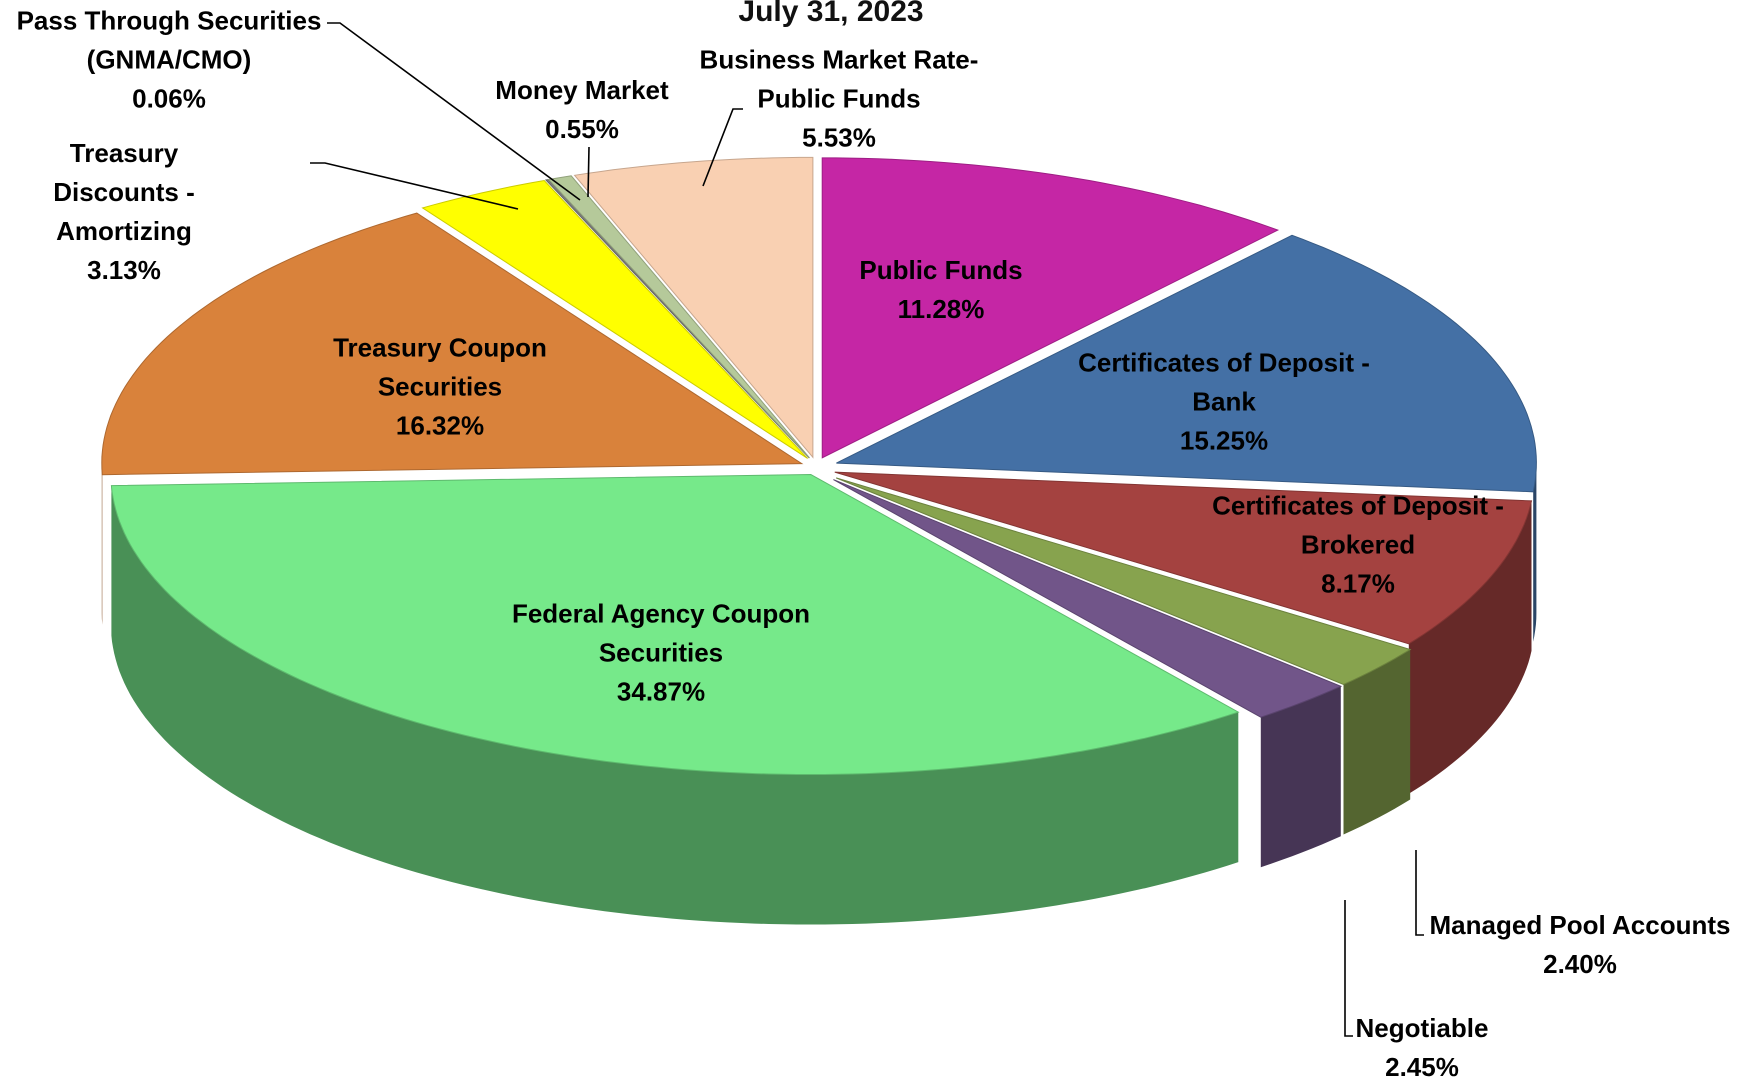 This screenshot has width=1756, height=1078. What do you see at coordinates (1358, 525) in the screenshot?
I see `category-name: Certificates of Deposit - Brokered` at bounding box center [1358, 525].